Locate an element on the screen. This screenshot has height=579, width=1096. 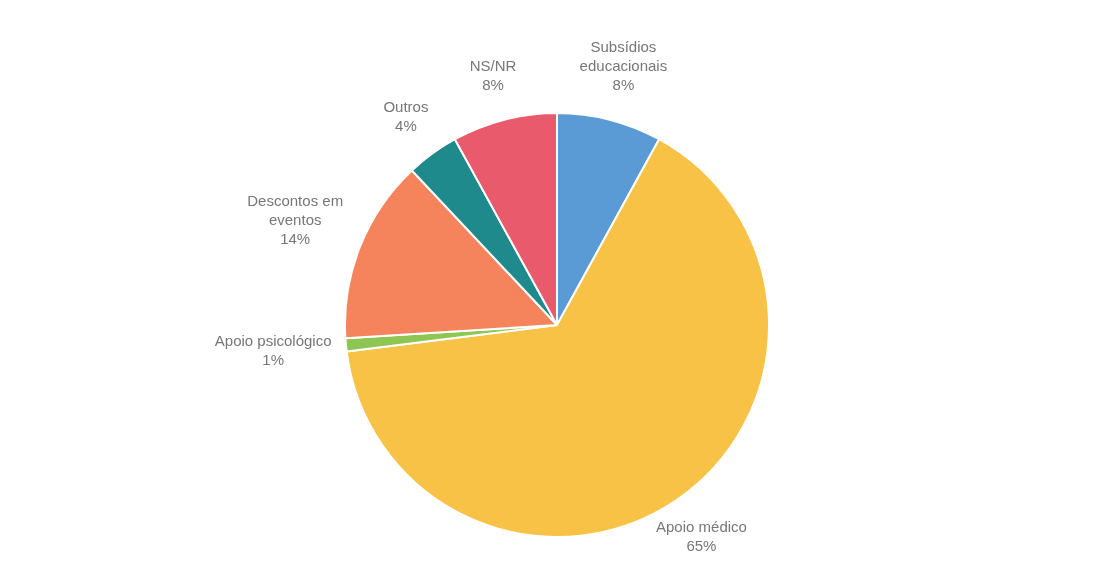
slice-label: Outros is located at coordinates (406, 106).